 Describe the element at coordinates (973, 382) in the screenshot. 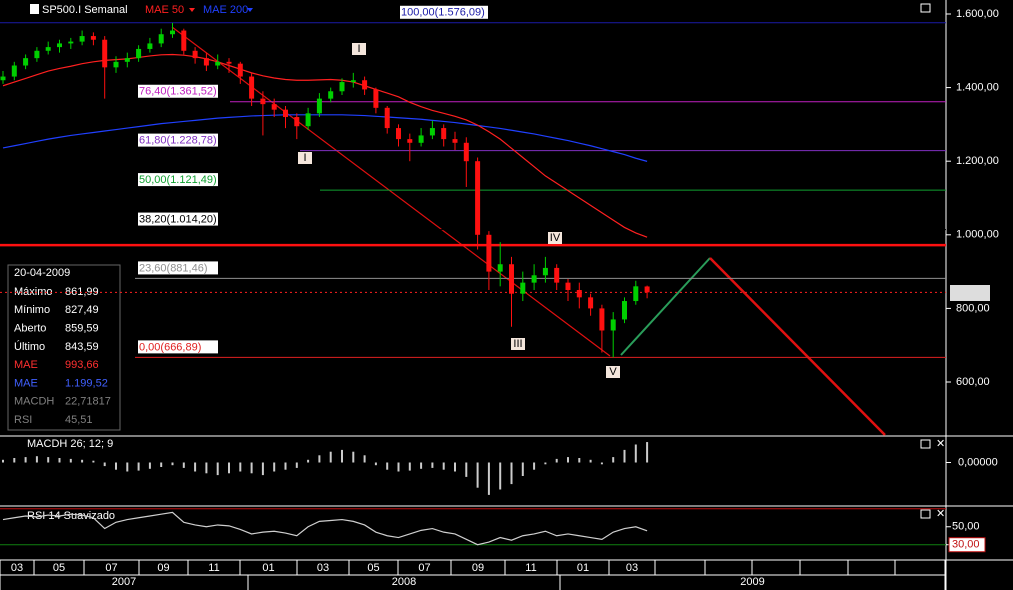

I see `y-tick-label: 600,00` at that location.